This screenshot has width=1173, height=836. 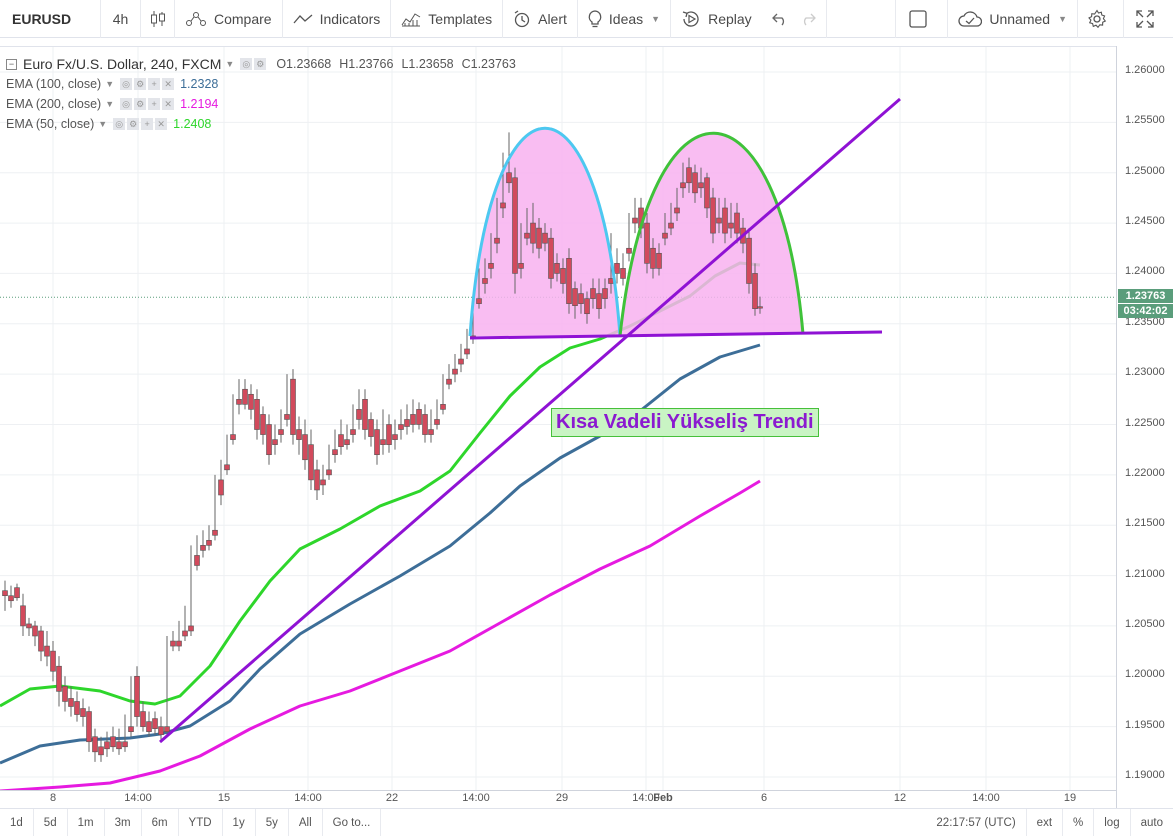 I want to click on time-tick-label: 12, so click(x=900, y=798).